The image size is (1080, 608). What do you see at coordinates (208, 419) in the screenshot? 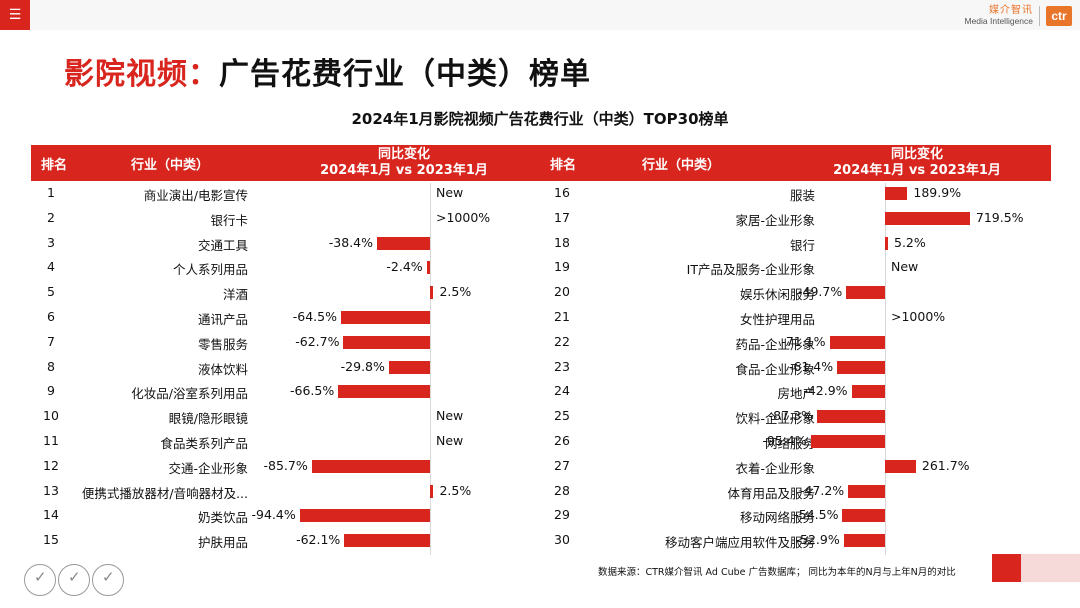
I see `industry-cell: 眼镜/隐形眼镜` at bounding box center [208, 419].